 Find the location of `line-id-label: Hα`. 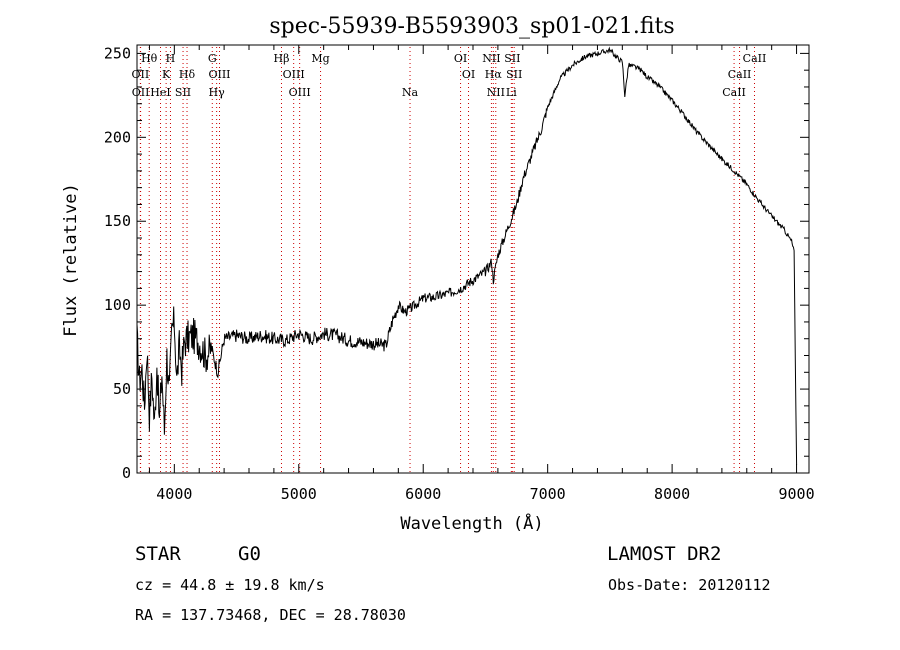

line-id-label: Hα is located at coordinates (494, 74).